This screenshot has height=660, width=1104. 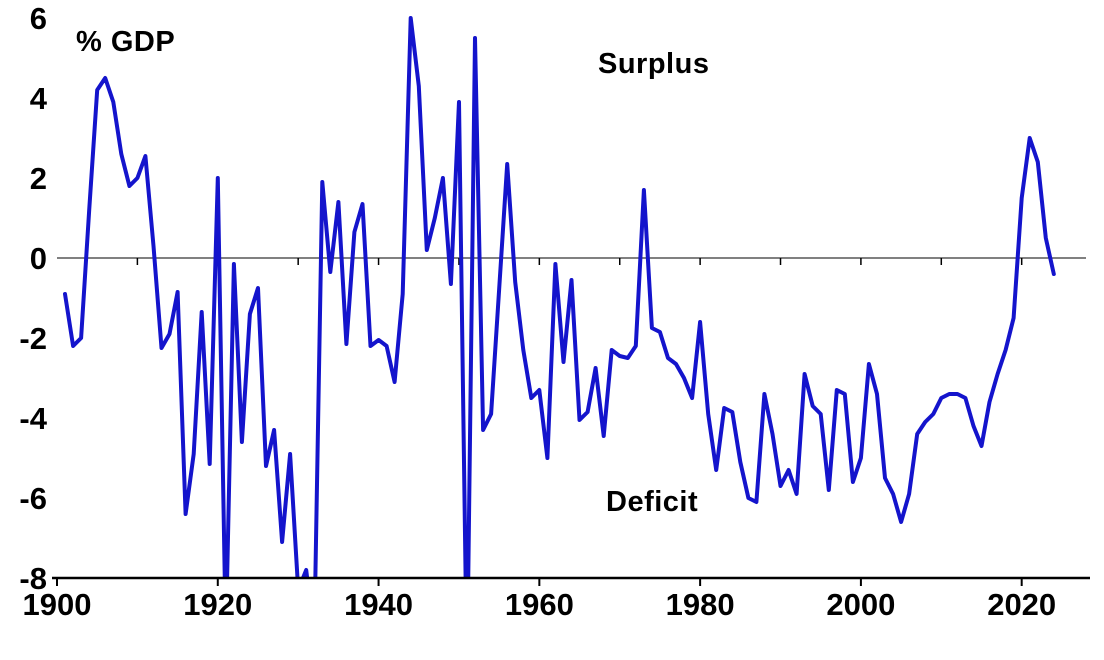 I want to click on y-tick-label: -4, so click(x=33, y=418).